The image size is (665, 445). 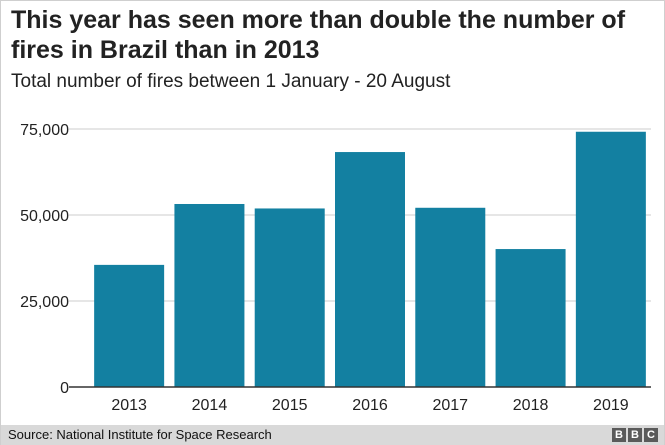 I want to click on x-tick-label: 2014, so click(x=210, y=405).